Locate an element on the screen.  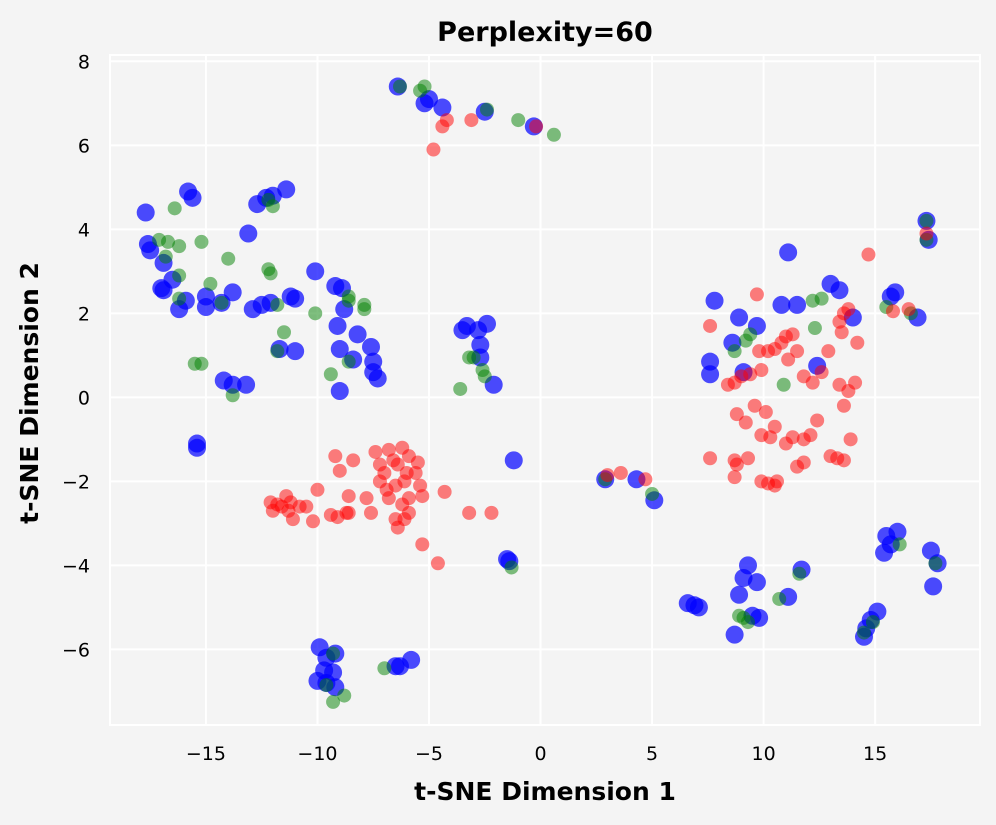
y-tick-label: −6 is located at coordinates (76, 650).